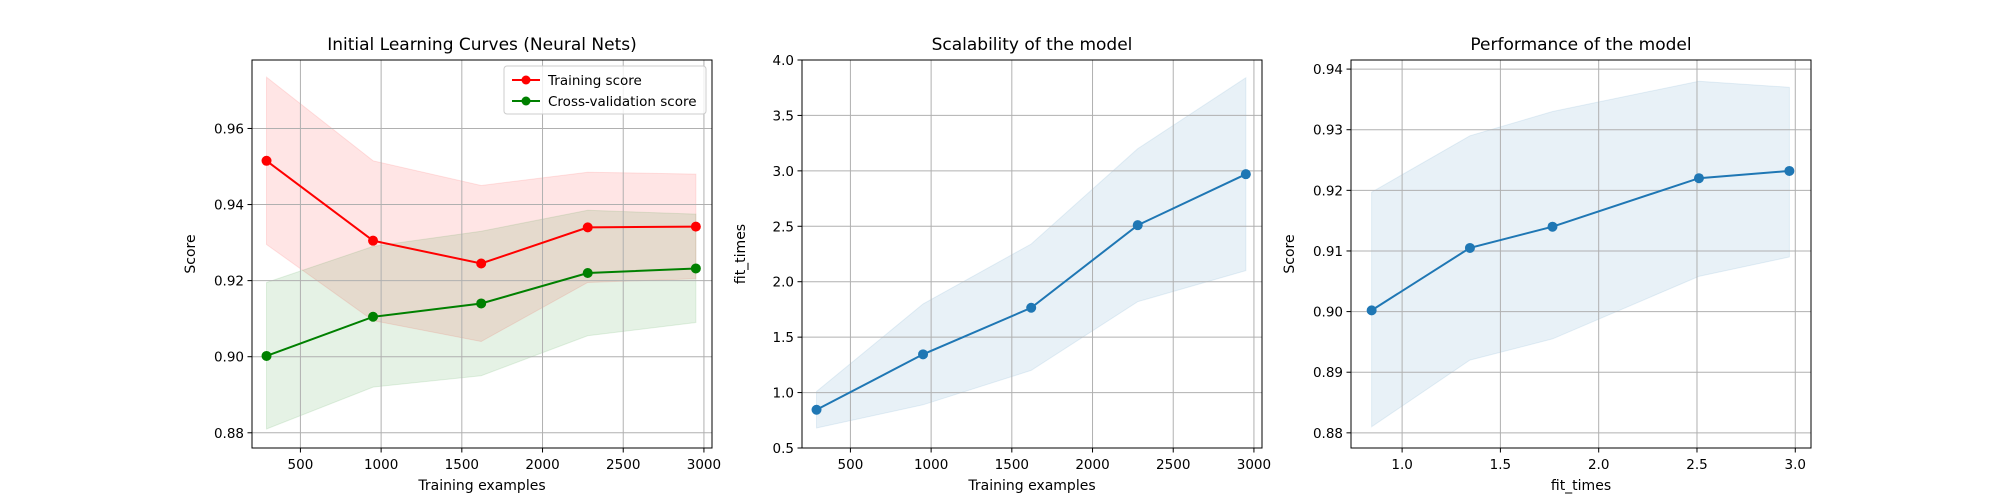 The height and width of the screenshot is (500, 2000). Describe the element at coordinates (526, 101) in the screenshot. I see `legend-marker-cross-validation` at that location.